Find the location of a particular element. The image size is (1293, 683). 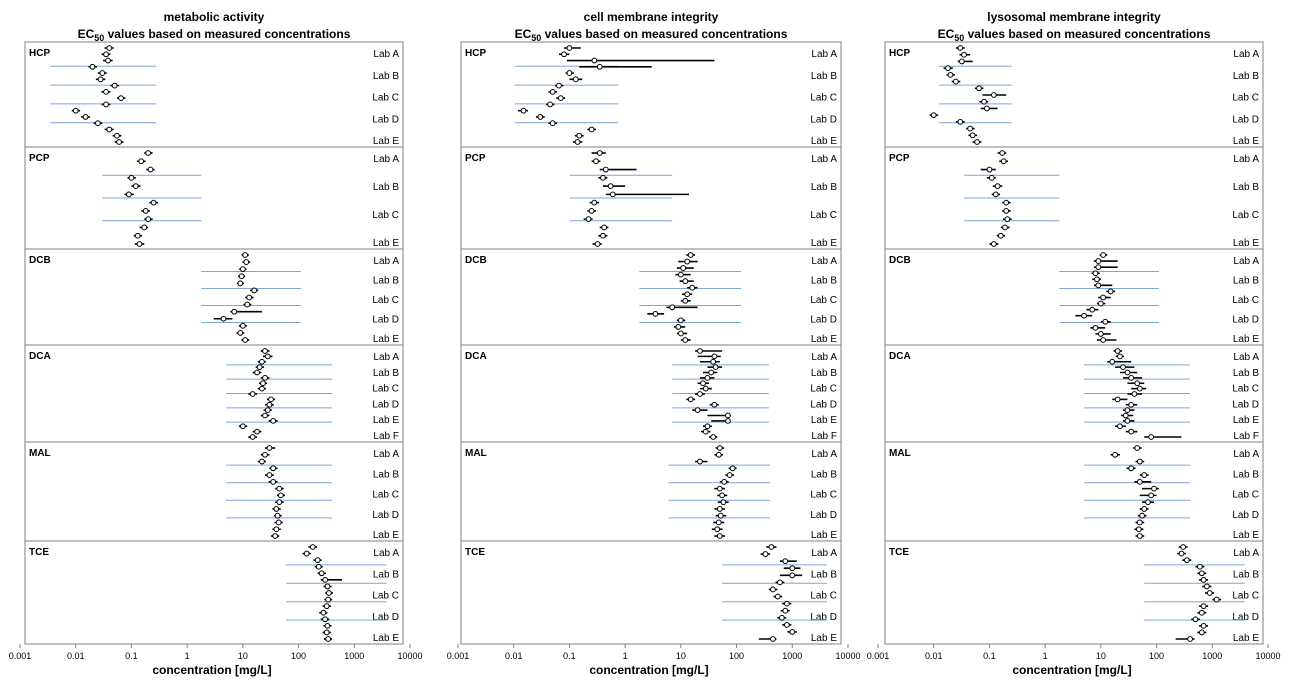

group-label: TCE is located at coordinates (39, 552).